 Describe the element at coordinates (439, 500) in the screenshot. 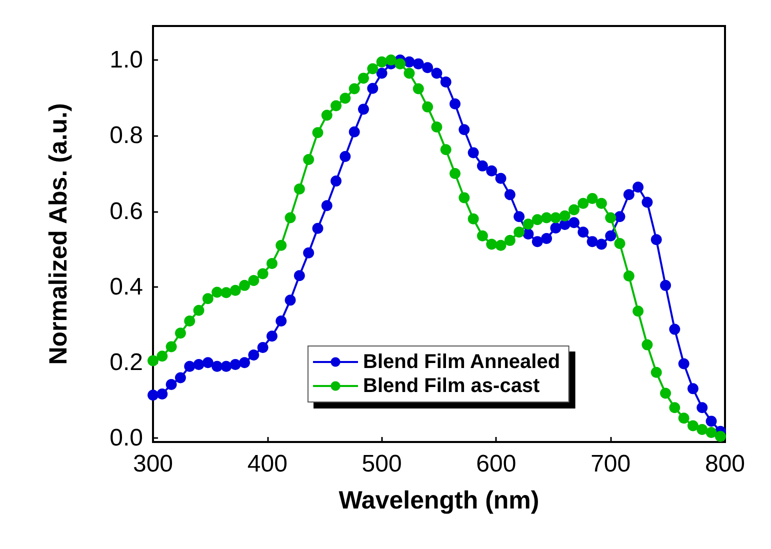

I see `x-axis-title: Wavelength (nm)` at that location.